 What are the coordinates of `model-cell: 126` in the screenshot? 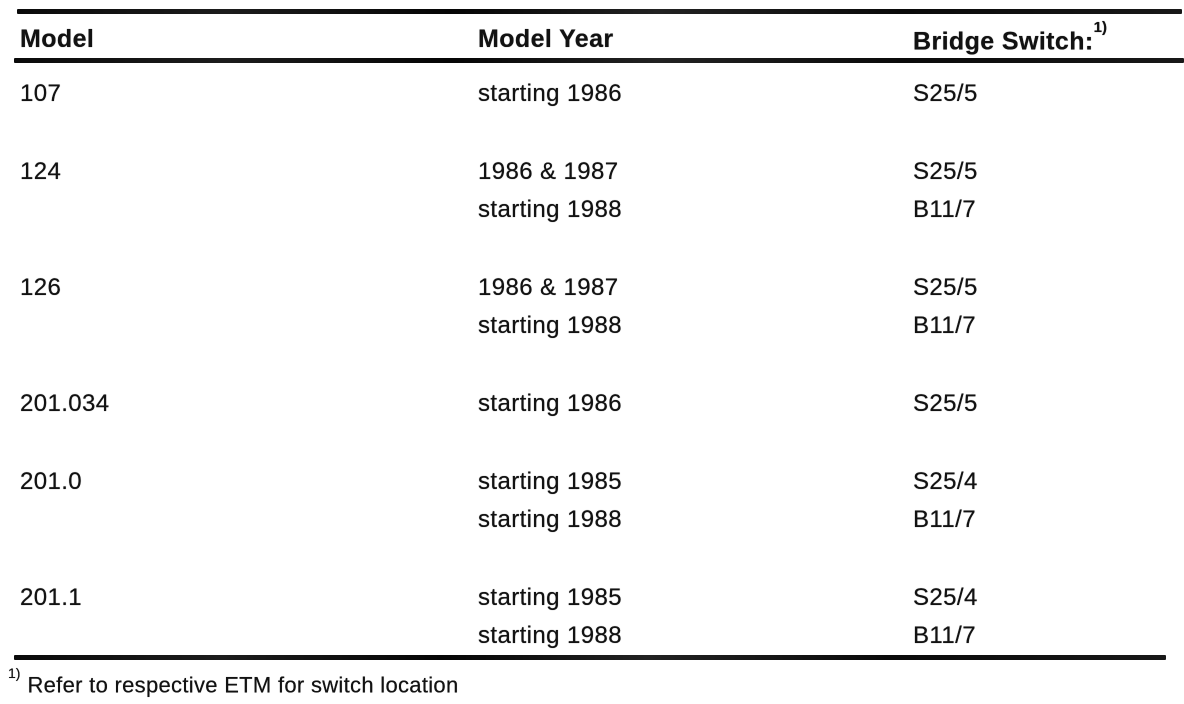 It's located at (41, 287).